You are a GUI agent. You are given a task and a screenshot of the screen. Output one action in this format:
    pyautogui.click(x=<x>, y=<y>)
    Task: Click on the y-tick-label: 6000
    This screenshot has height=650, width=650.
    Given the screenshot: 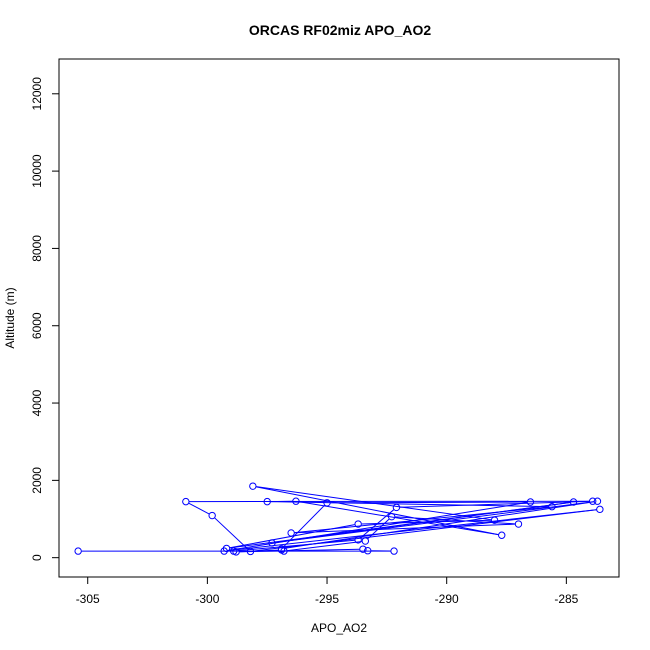 What is the action you would take?
    pyautogui.click(x=37, y=325)
    